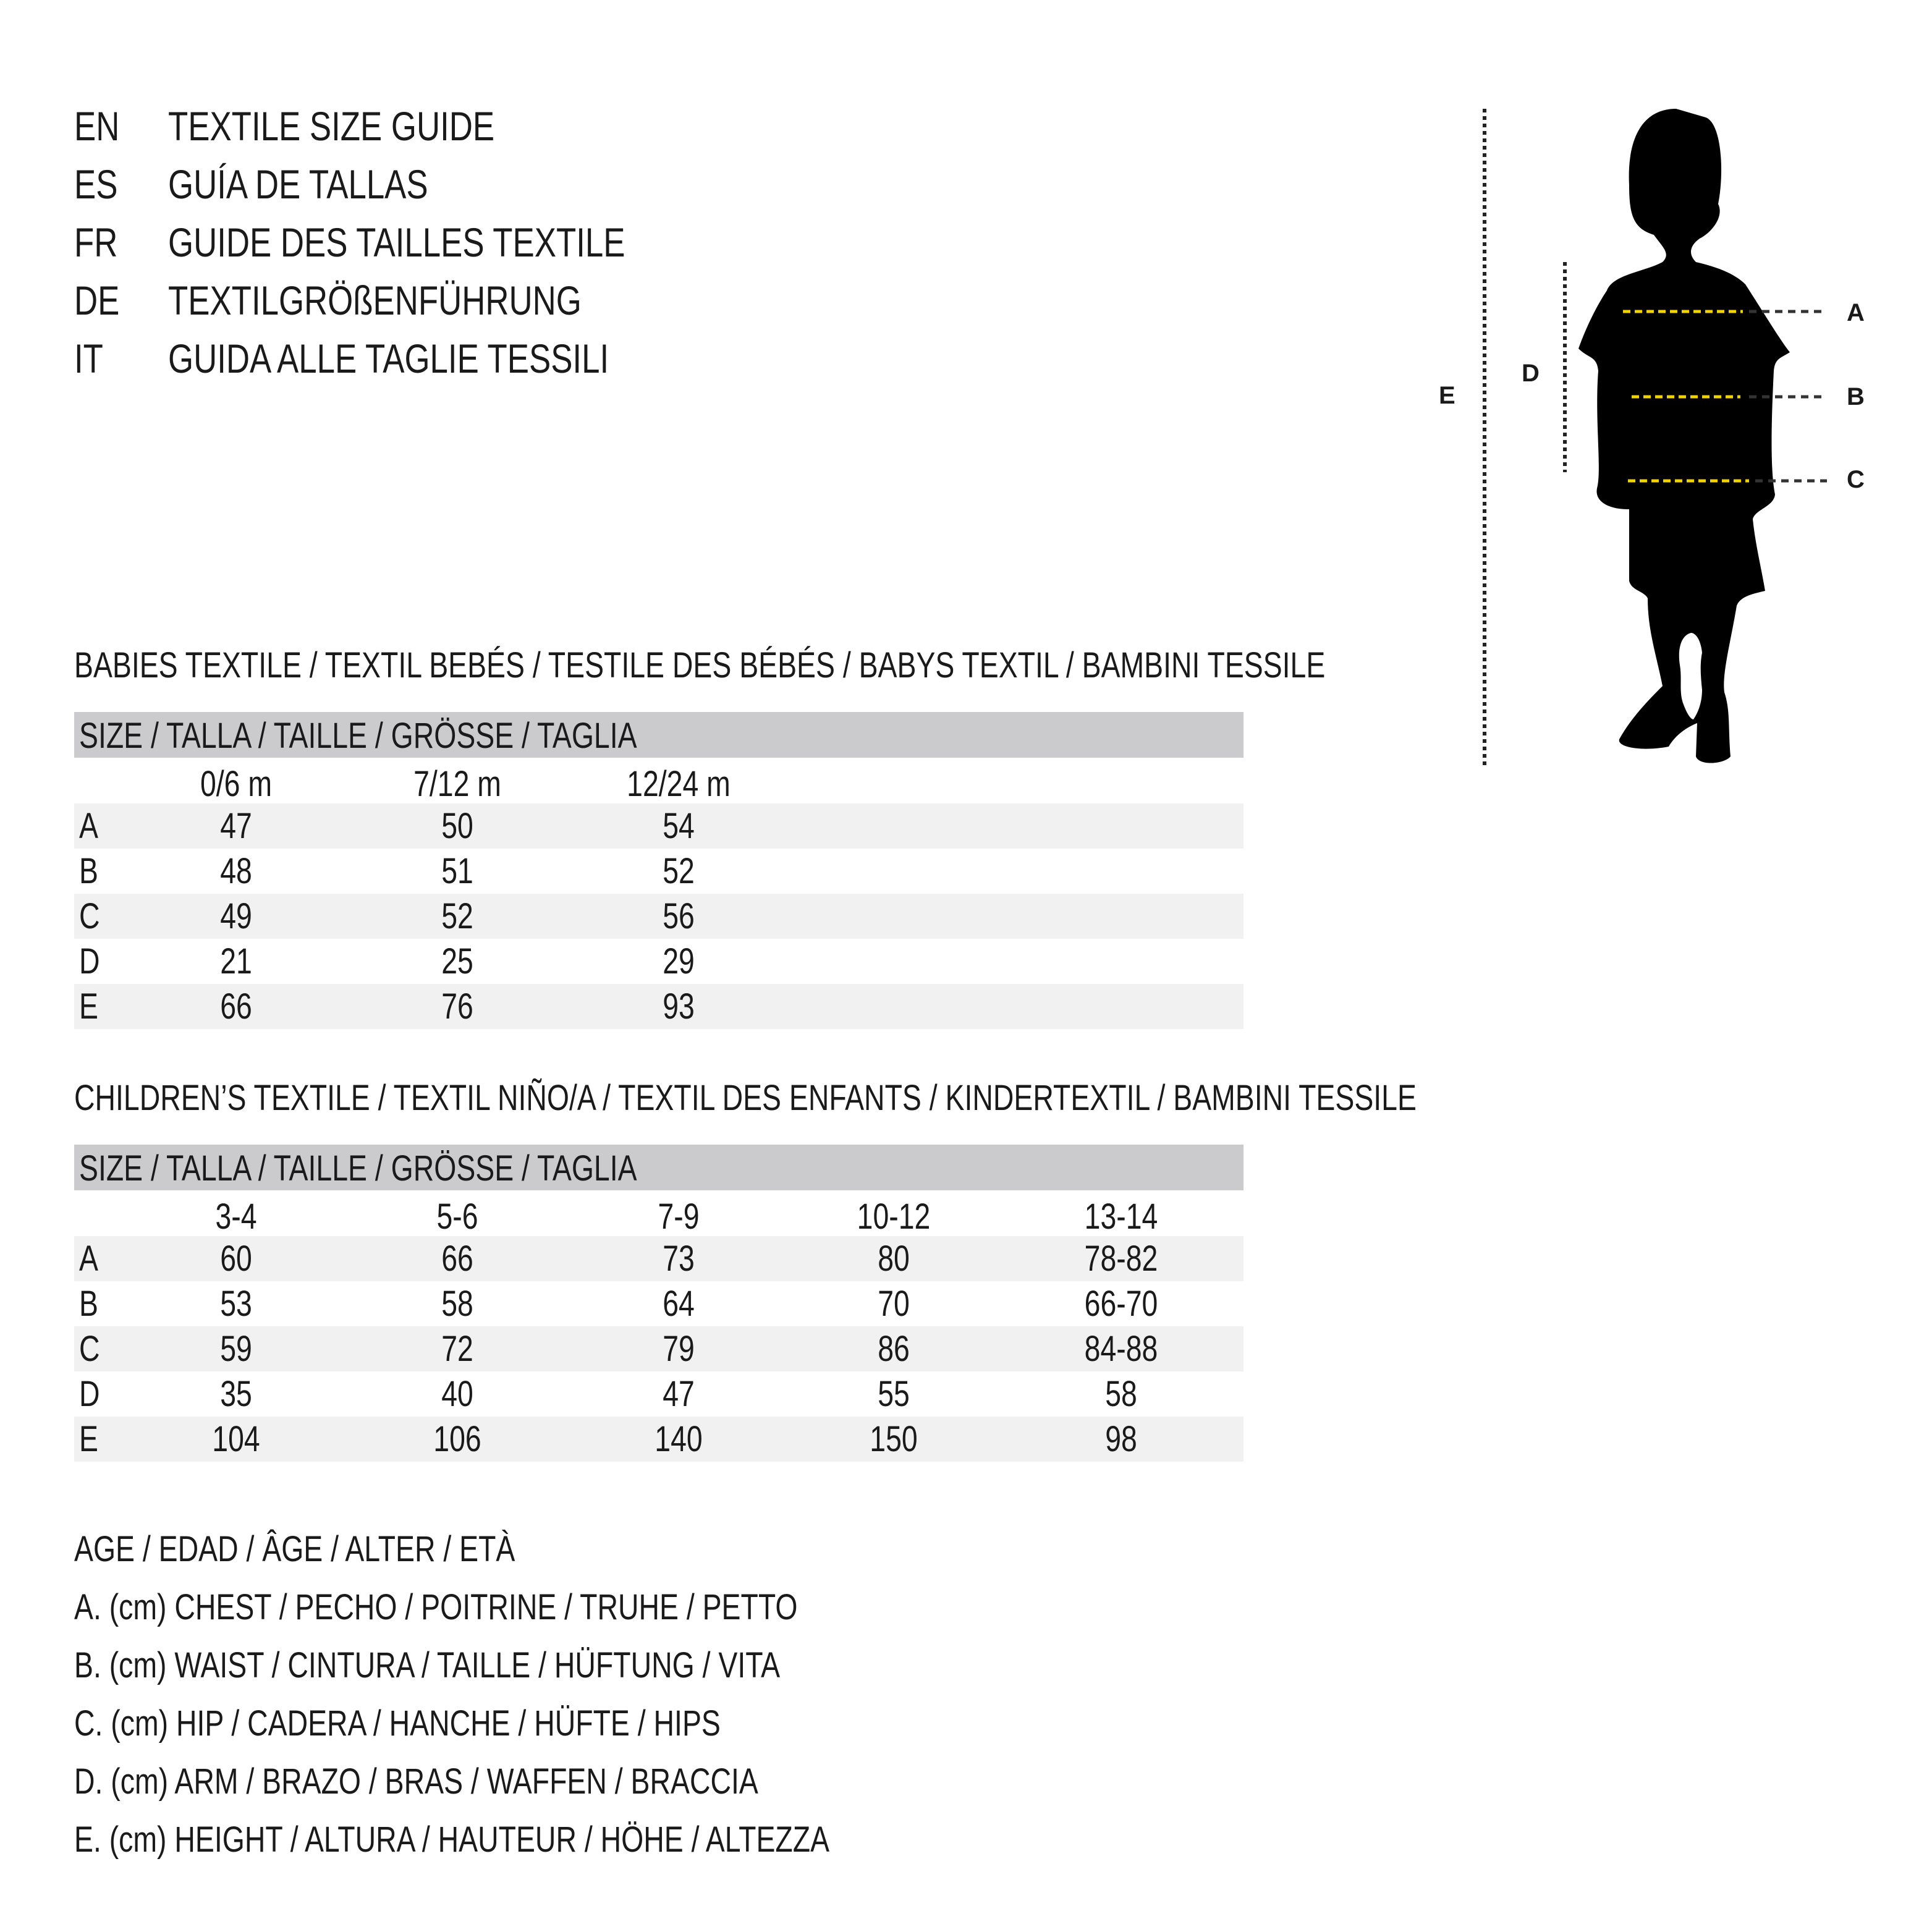 This screenshot has width=1932, height=1932. What do you see at coordinates (894, 1439) in the screenshot?
I see `children-table-cell: 150` at bounding box center [894, 1439].